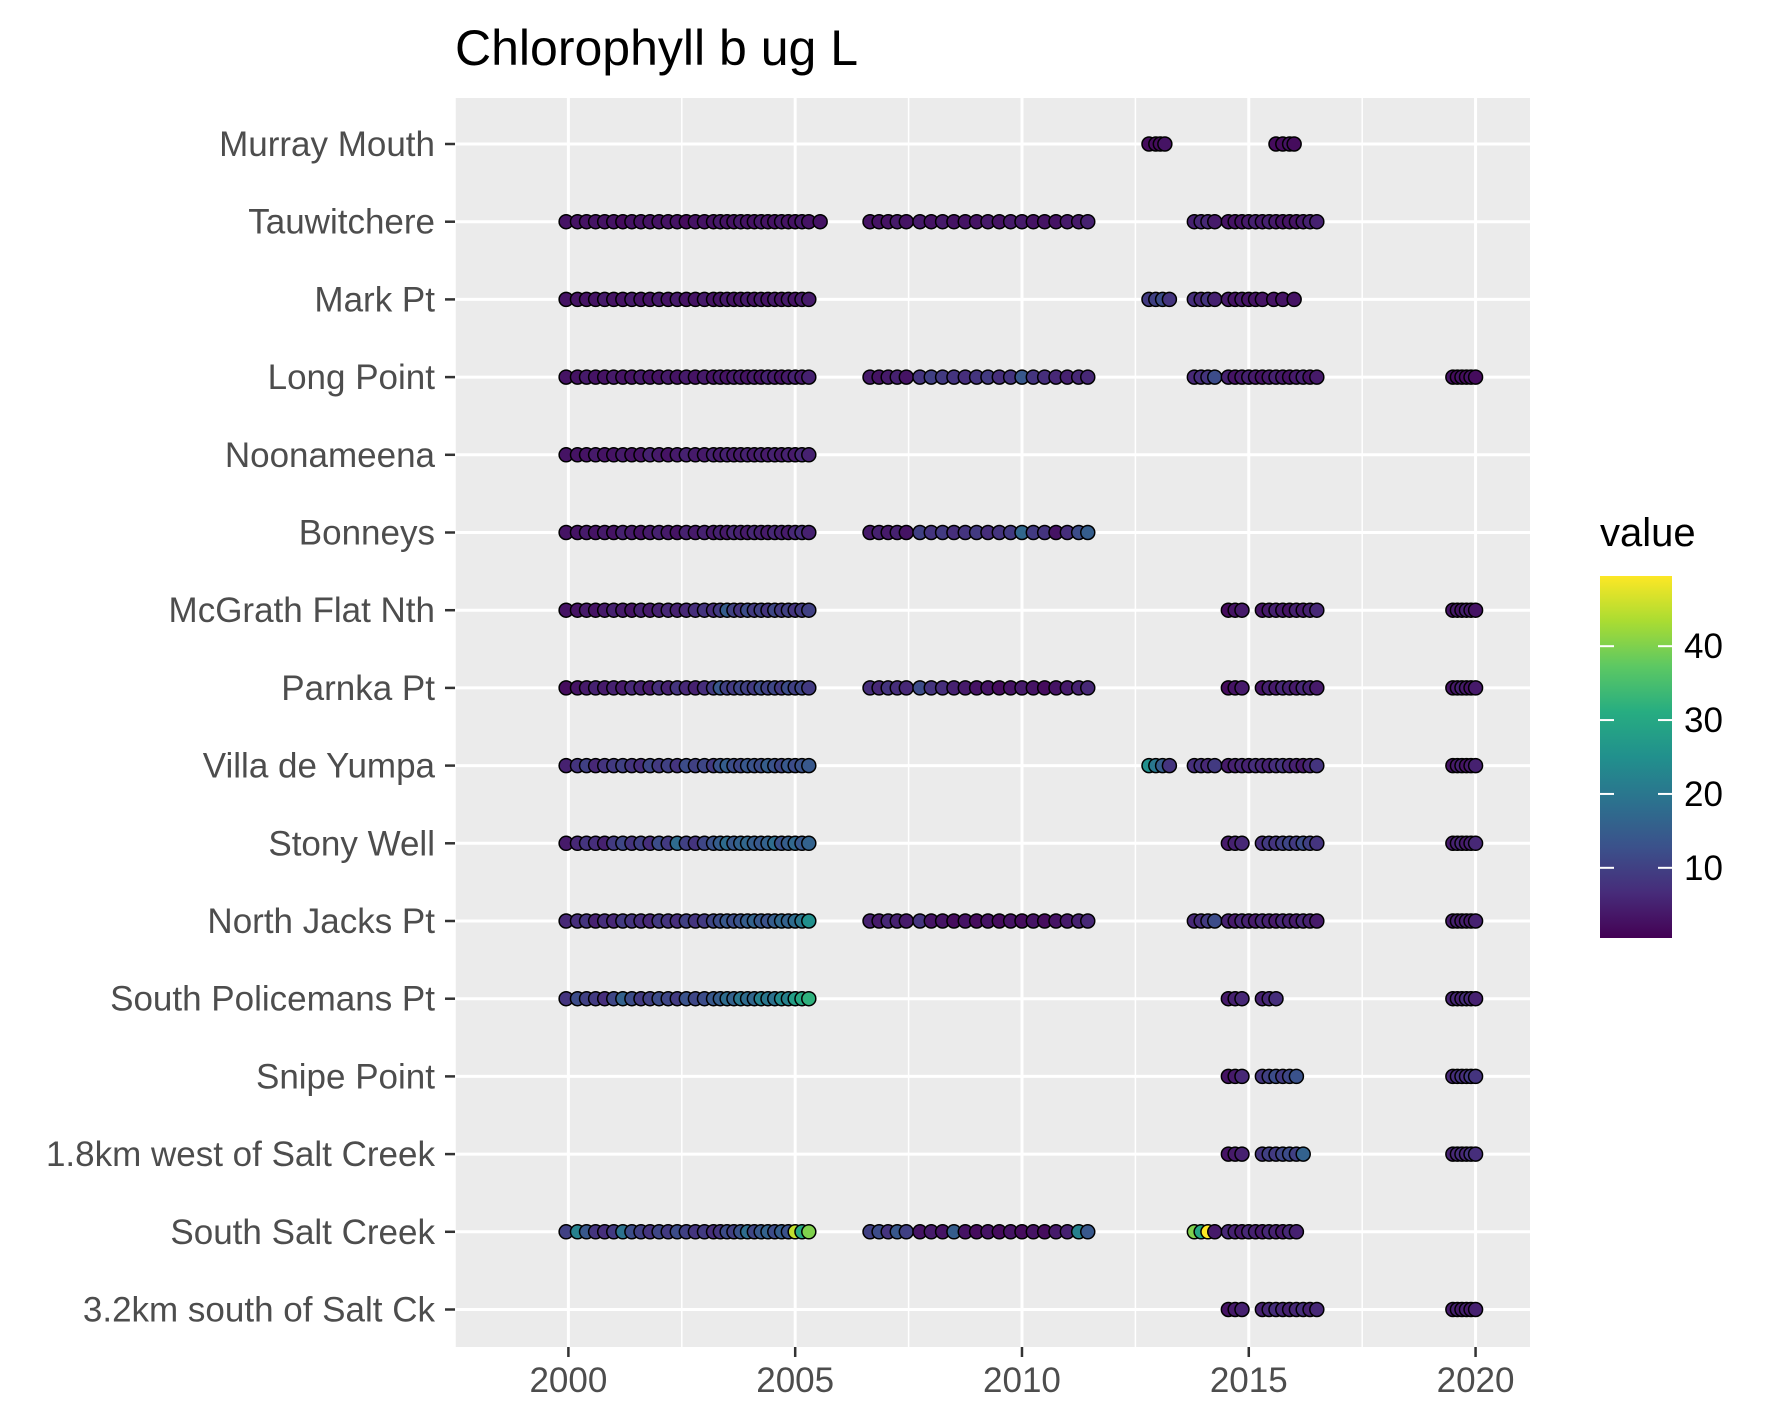  I want to click on colorbar-tick-label: 40, so click(1703, 646).